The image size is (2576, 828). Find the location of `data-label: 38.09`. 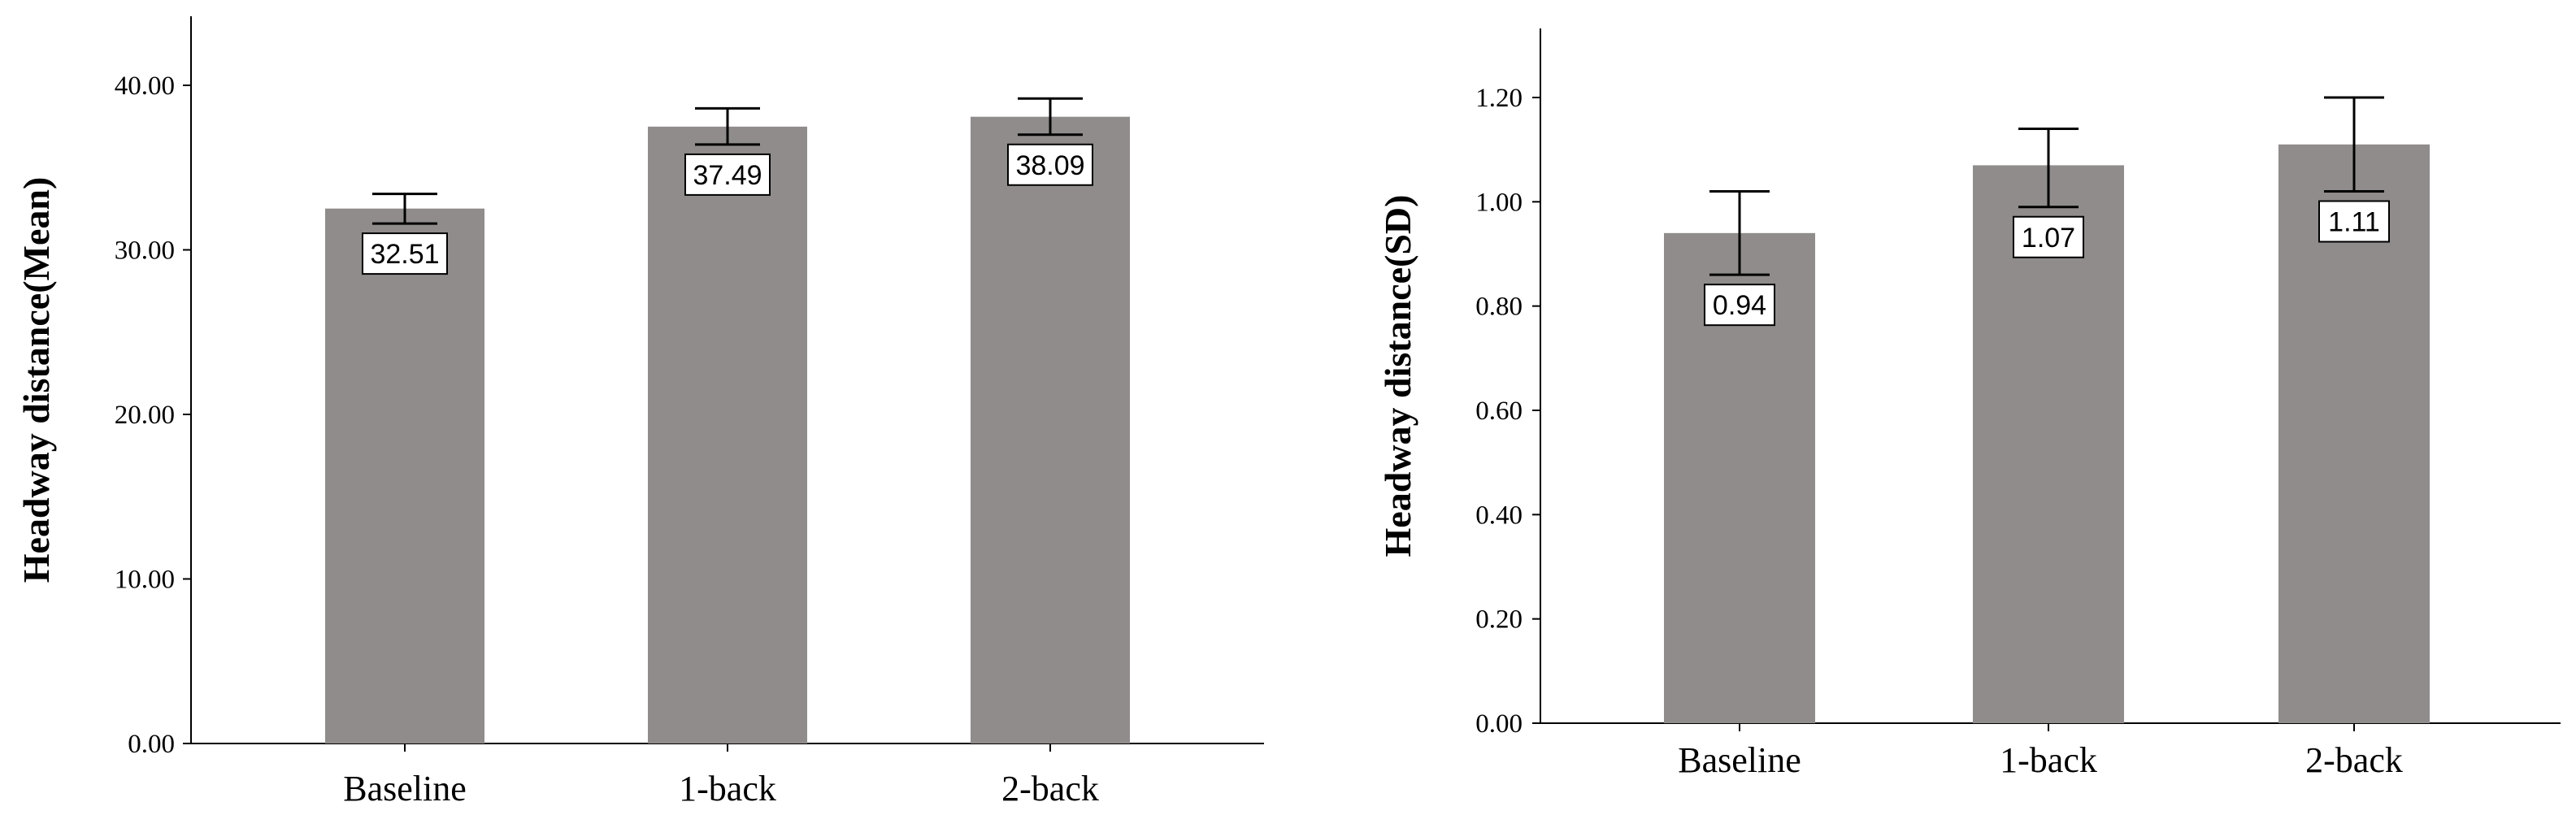

data-label: 38.09 is located at coordinates (1050, 164).